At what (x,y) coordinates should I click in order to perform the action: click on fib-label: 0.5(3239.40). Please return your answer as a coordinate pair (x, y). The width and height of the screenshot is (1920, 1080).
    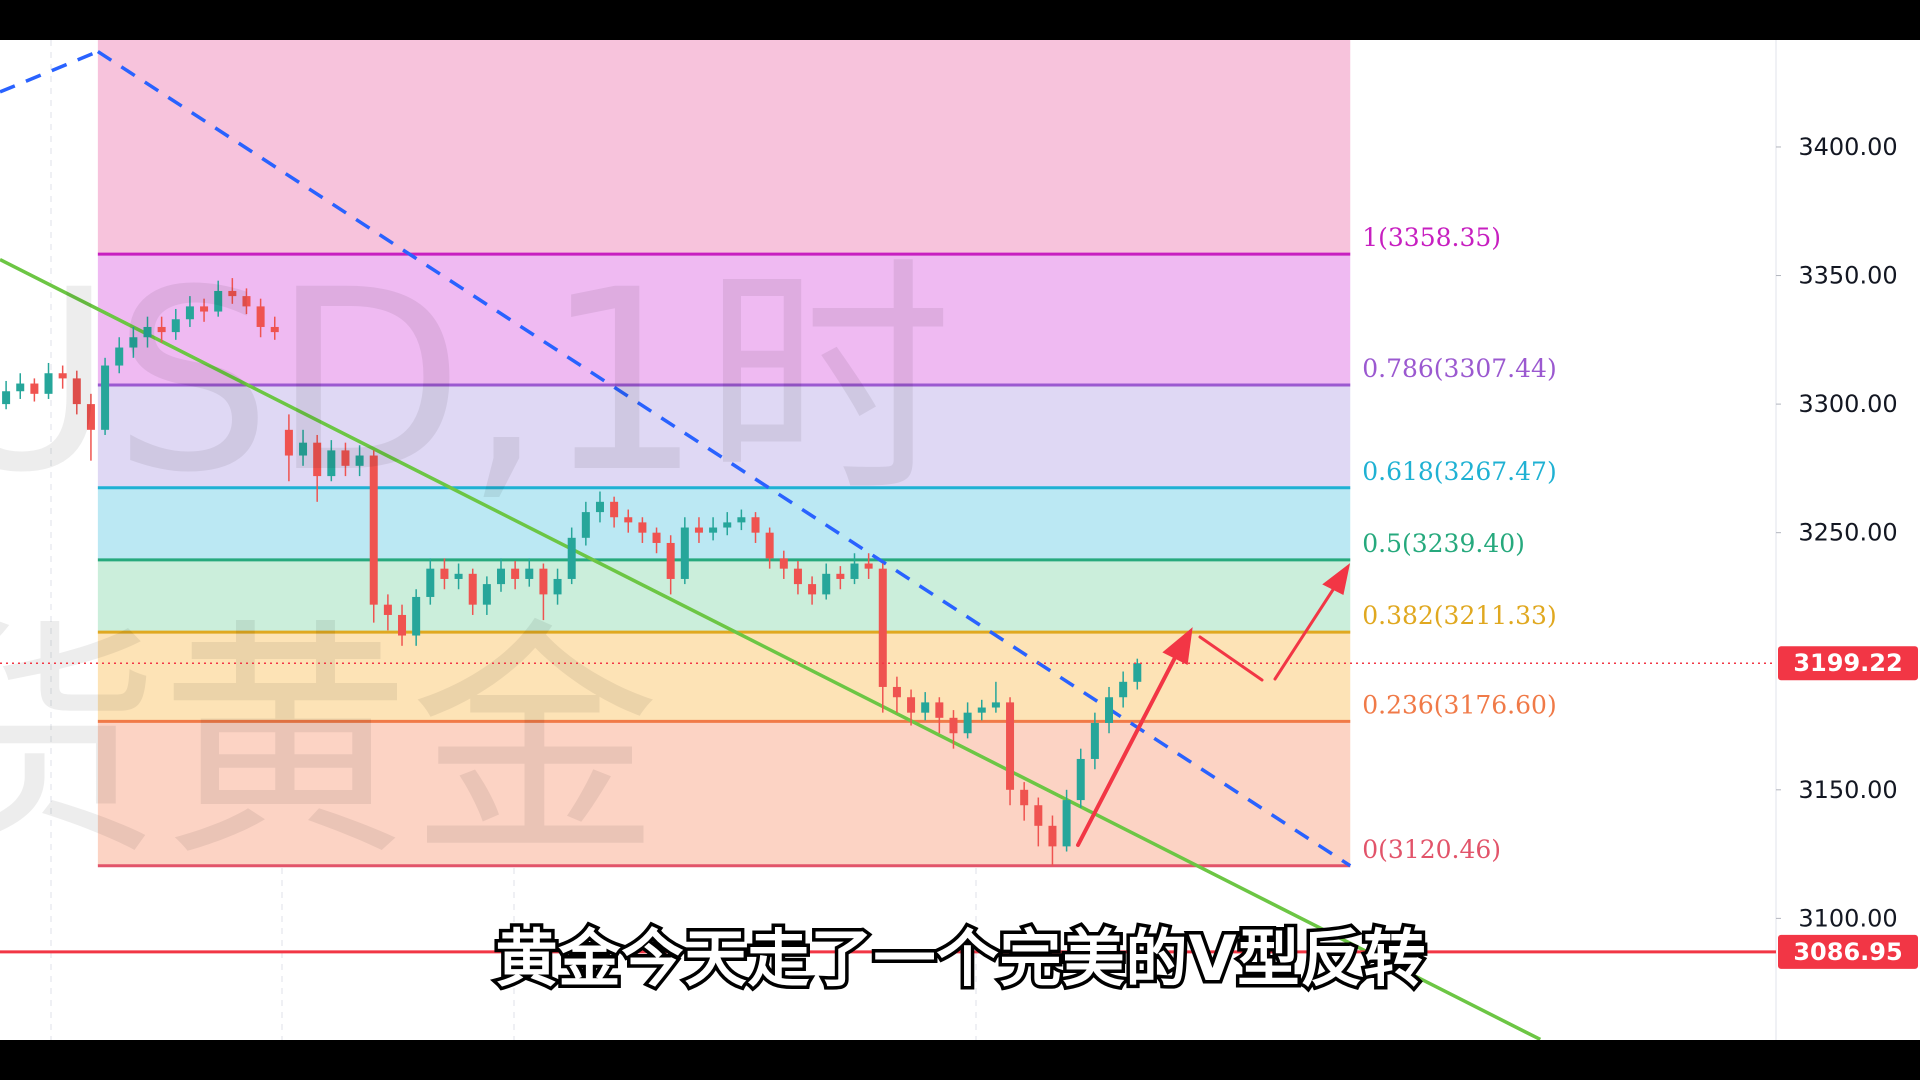
    Looking at the image, I should click on (1443, 543).